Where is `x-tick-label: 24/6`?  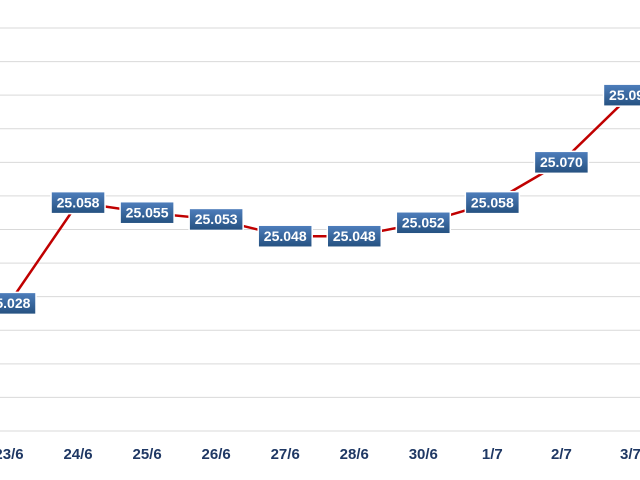
x-tick-label: 24/6 is located at coordinates (77, 454).